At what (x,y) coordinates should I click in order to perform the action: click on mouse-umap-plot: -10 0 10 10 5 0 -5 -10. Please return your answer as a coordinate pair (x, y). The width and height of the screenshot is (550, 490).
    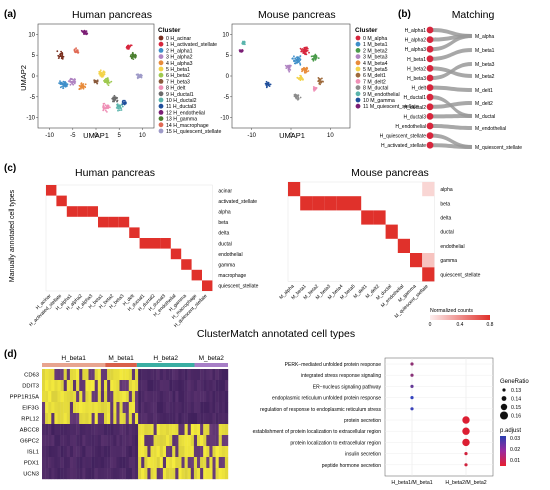
    Looking at the image, I should click on (285, 81).